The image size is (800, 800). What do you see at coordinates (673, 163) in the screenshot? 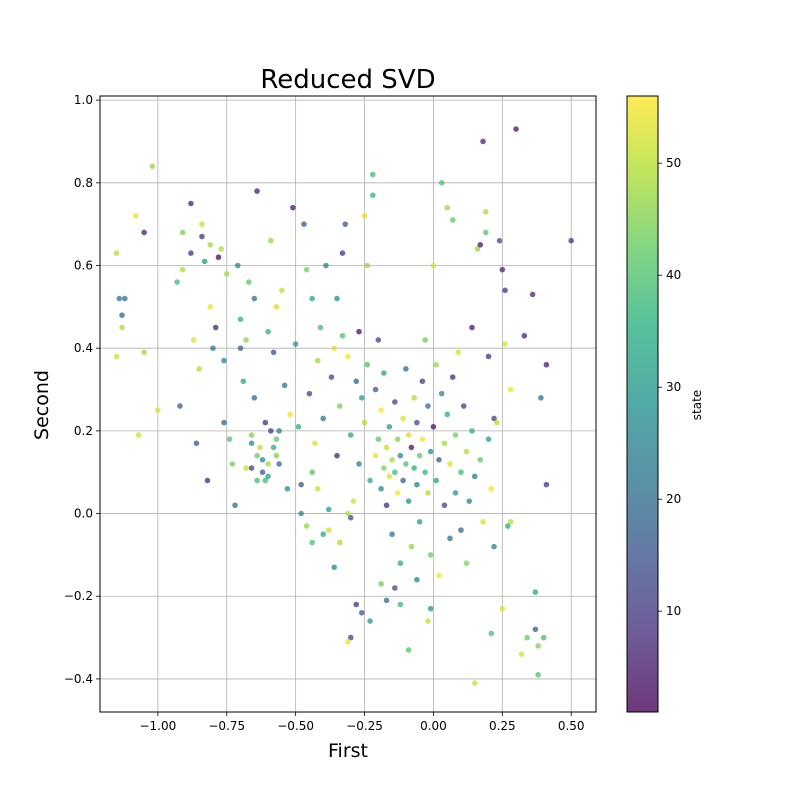
I see `colorbar-tick-label: 50` at bounding box center [673, 163].